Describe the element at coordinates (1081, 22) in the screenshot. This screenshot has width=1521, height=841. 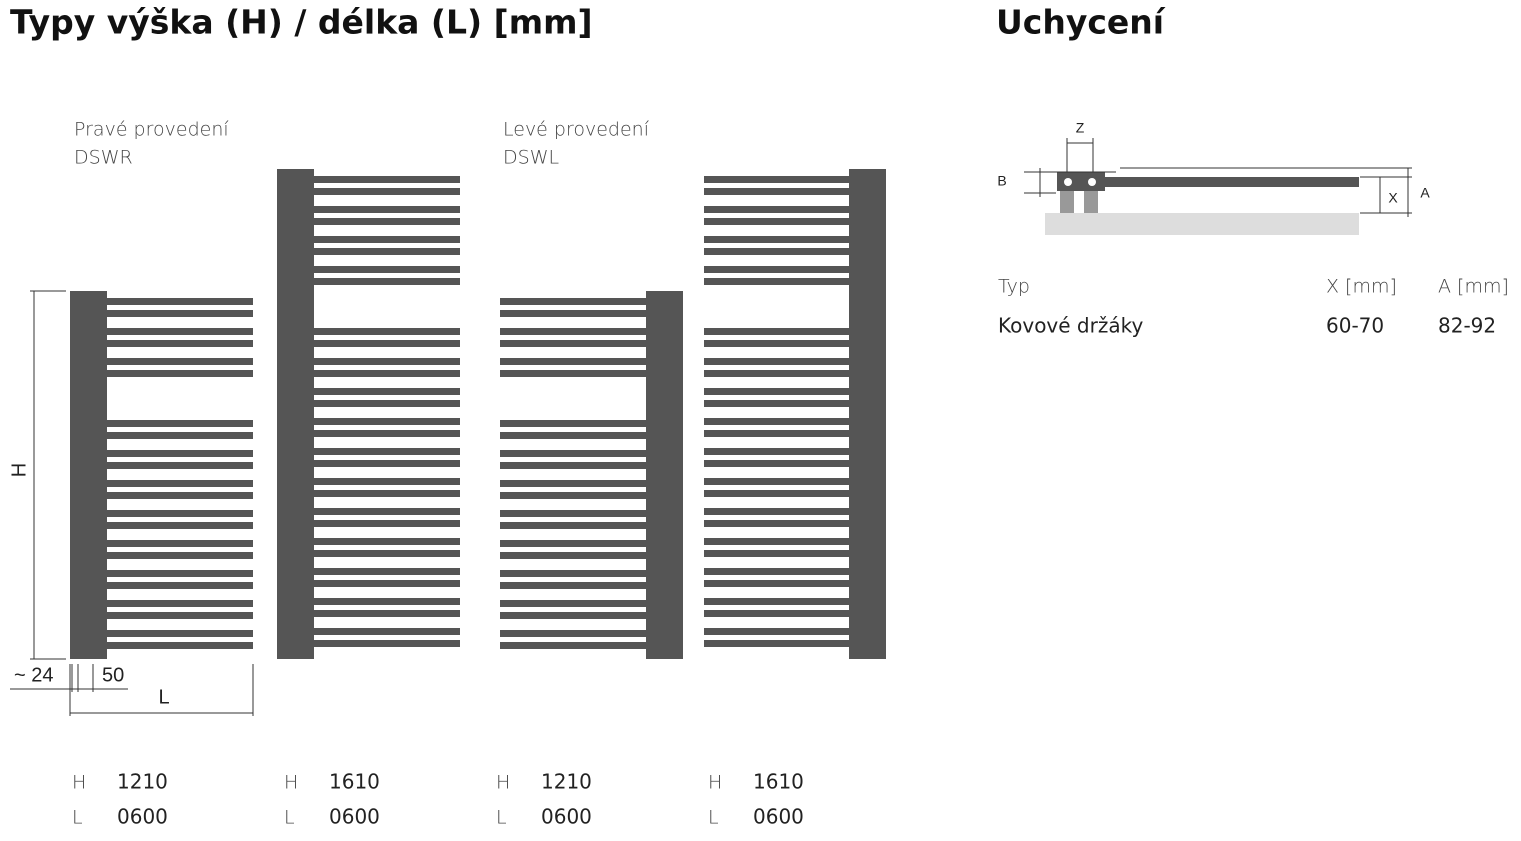
I see `title: Uchycení` at that location.